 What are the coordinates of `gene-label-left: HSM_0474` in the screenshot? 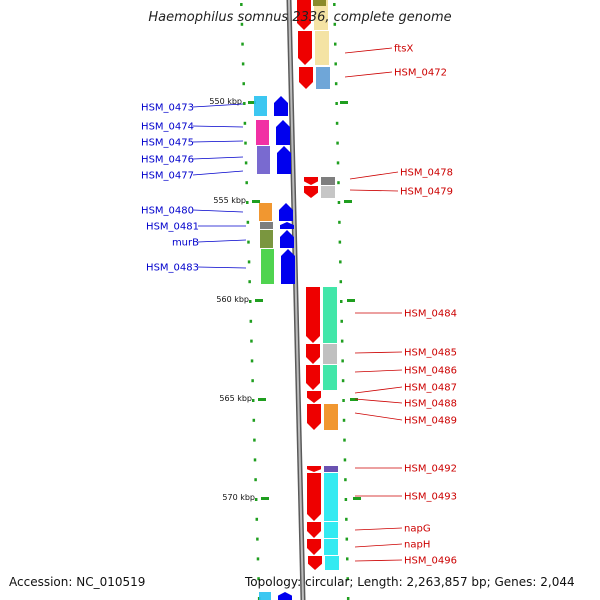 It's located at (167, 127).